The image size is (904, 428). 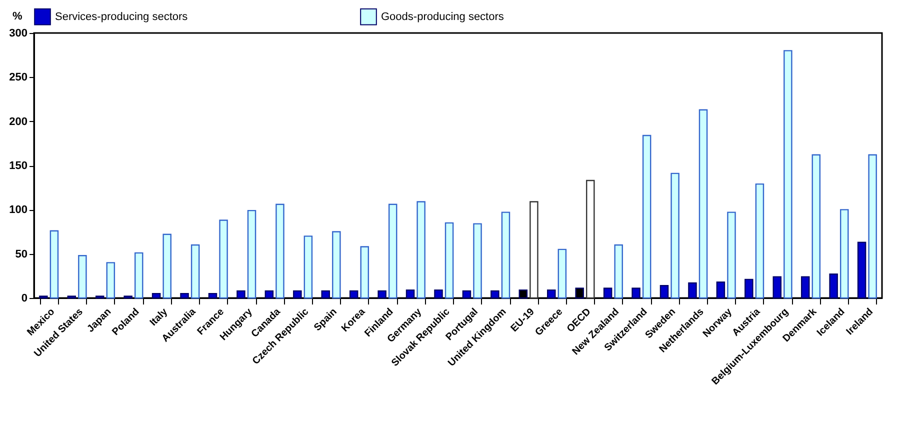 What do you see at coordinates (18, 78) in the screenshot?
I see `y-tick-label: 250` at bounding box center [18, 78].